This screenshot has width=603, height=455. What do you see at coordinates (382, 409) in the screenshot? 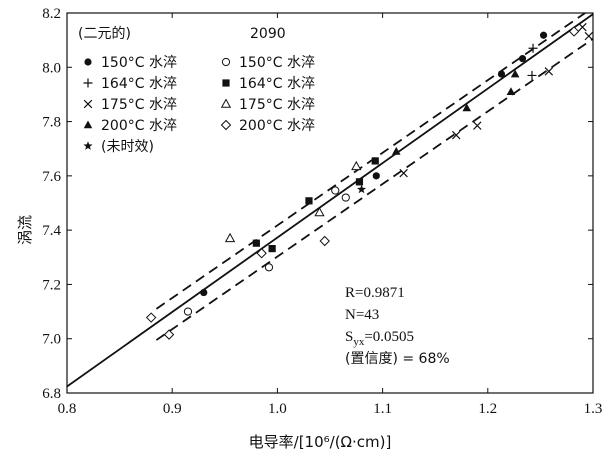
I see `x-tick-label: 1.1` at bounding box center [382, 409].